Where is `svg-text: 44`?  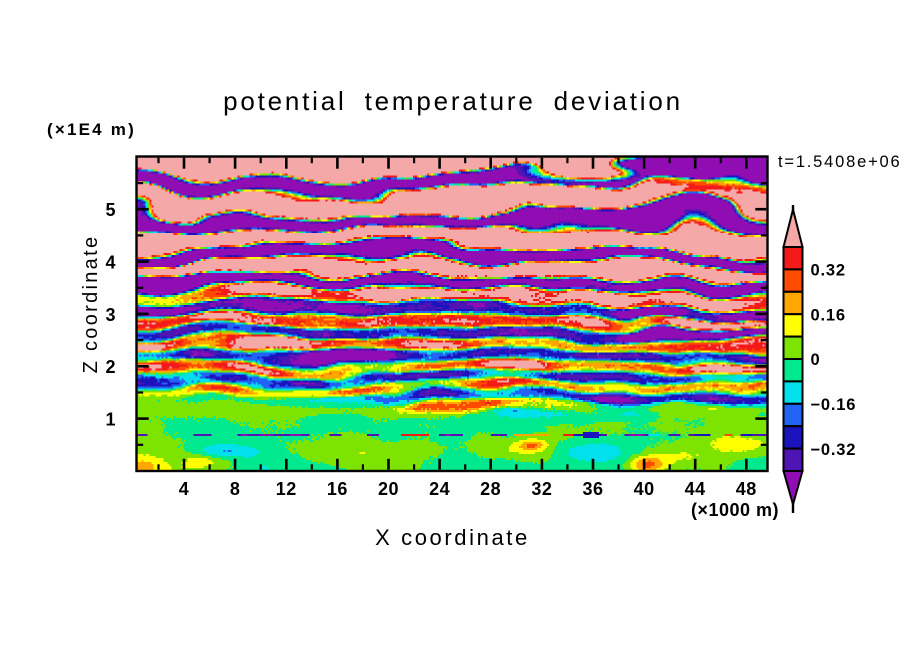
svg-text: 44 is located at coordinates (695, 489).